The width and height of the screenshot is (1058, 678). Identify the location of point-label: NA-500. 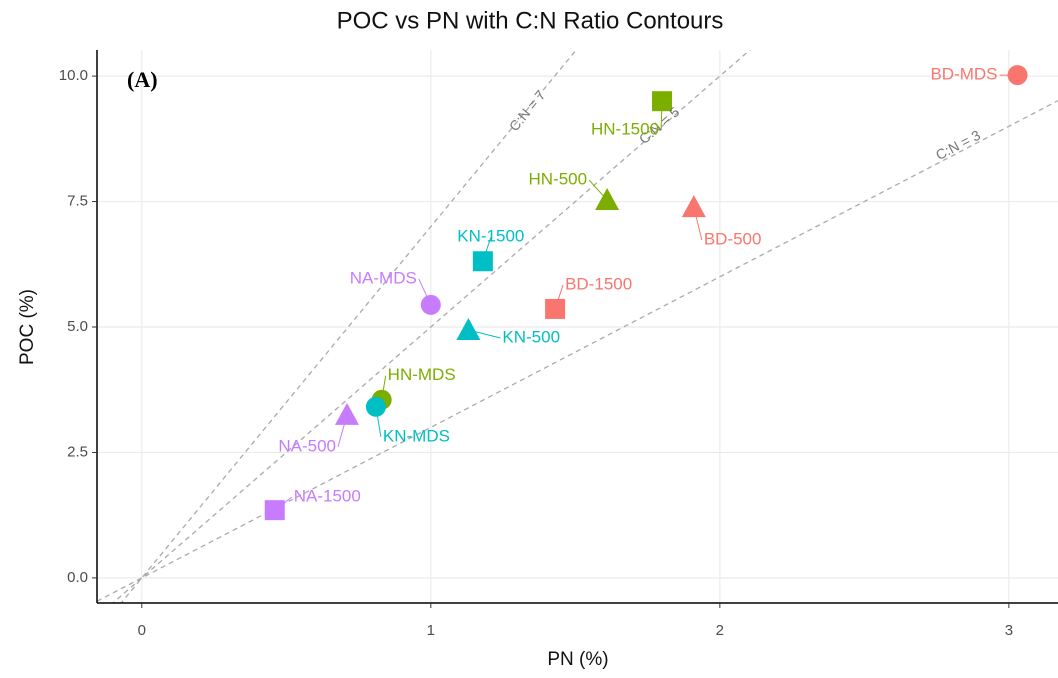
(307, 445).